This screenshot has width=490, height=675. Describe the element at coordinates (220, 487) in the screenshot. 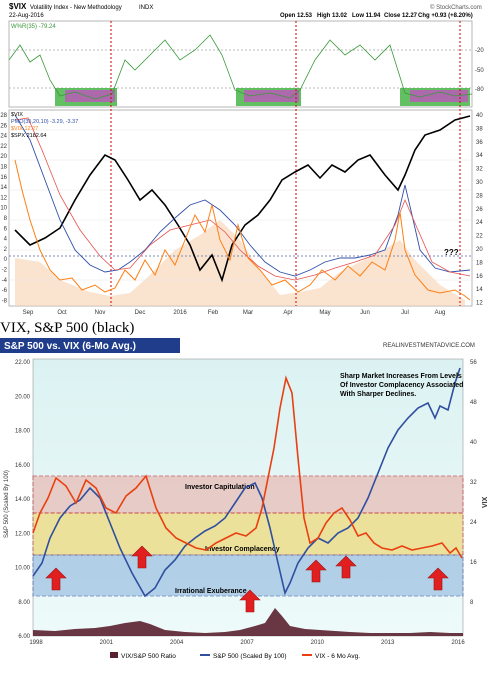

I see `zone-label-capitulation: Investor Capitulation` at that location.